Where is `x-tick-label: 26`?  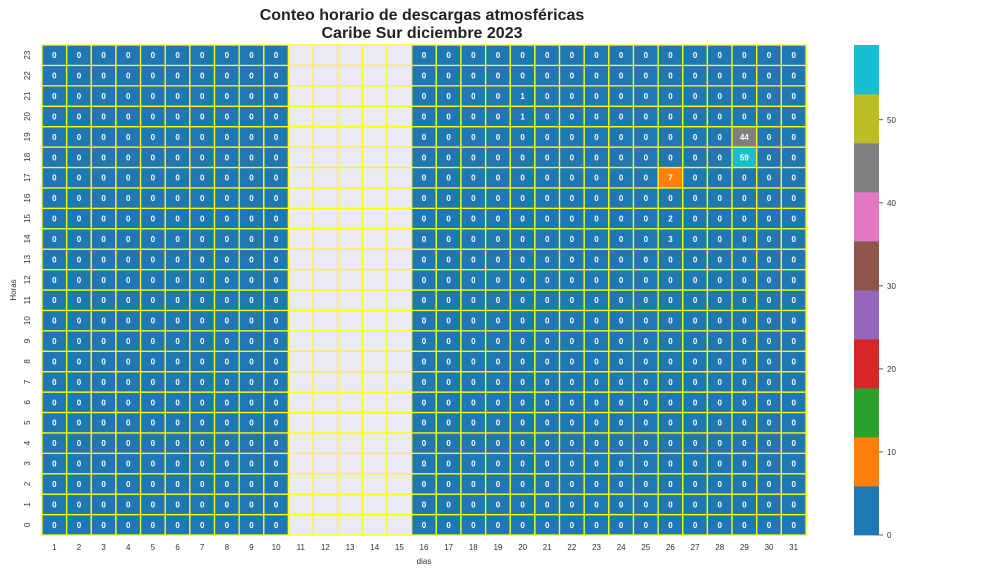 x-tick-label: 26 is located at coordinates (670, 547).